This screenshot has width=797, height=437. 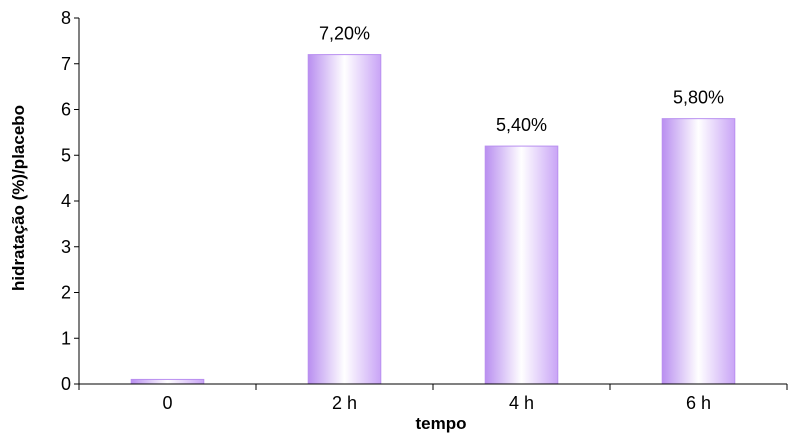 I want to click on y-tick-label: 3, so click(x=66, y=247).